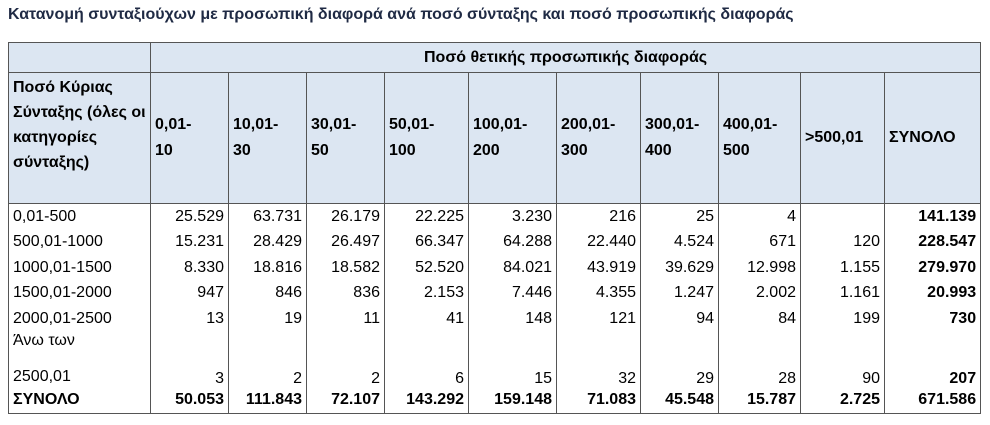  What do you see at coordinates (598, 268) in the screenshot?
I see `cell: 43.919` at bounding box center [598, 268].